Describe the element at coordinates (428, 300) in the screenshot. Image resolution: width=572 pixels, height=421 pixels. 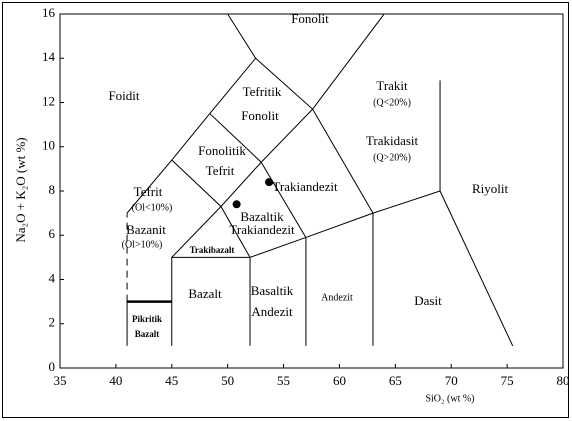
I see `field-label: Dasit` at that location.